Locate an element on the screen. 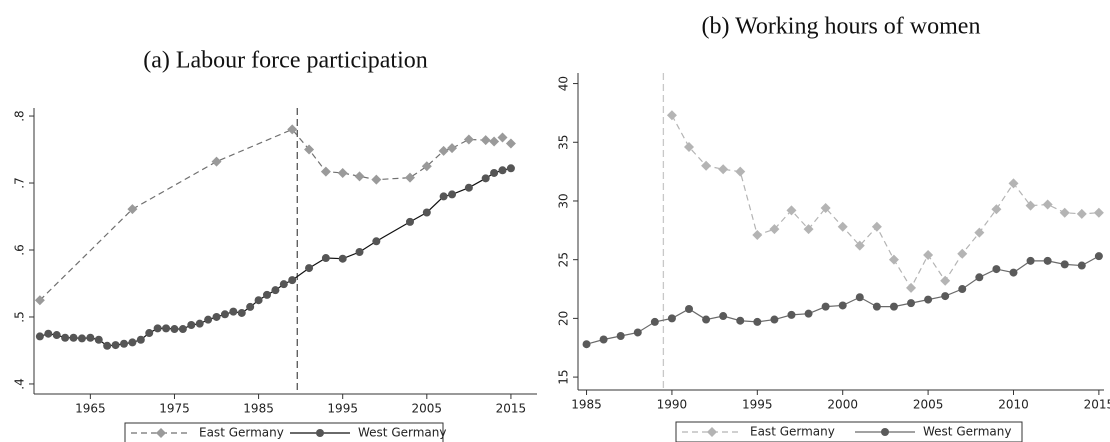 This screenshot has width=1110, height=442. y-tick-label: .7 is located at coordinates (20, 182).